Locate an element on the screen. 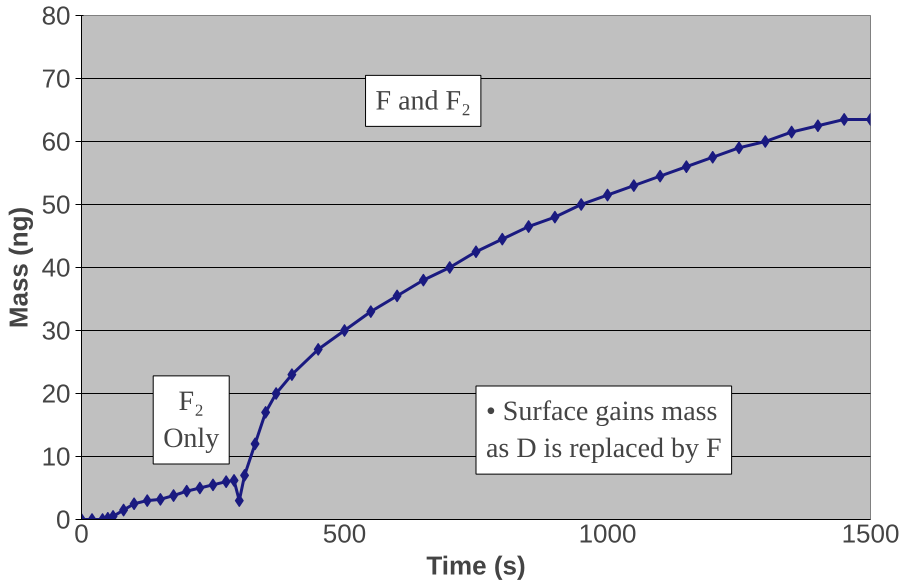  x-tick-label: 1000 is located at coordinates (607, 533).